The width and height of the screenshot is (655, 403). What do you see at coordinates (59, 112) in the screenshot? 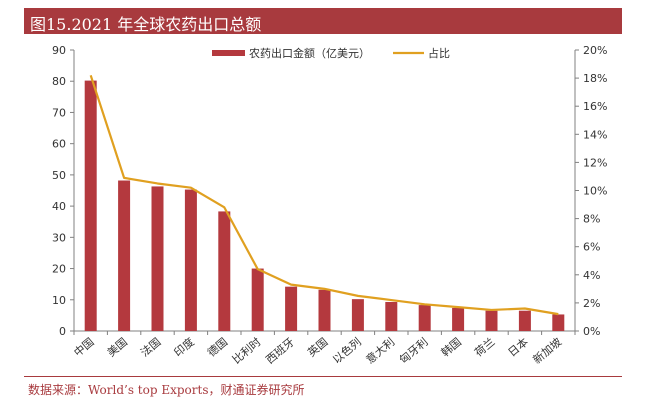
I see `y-left-tick-label: 70` at bounding box center [59, 112].